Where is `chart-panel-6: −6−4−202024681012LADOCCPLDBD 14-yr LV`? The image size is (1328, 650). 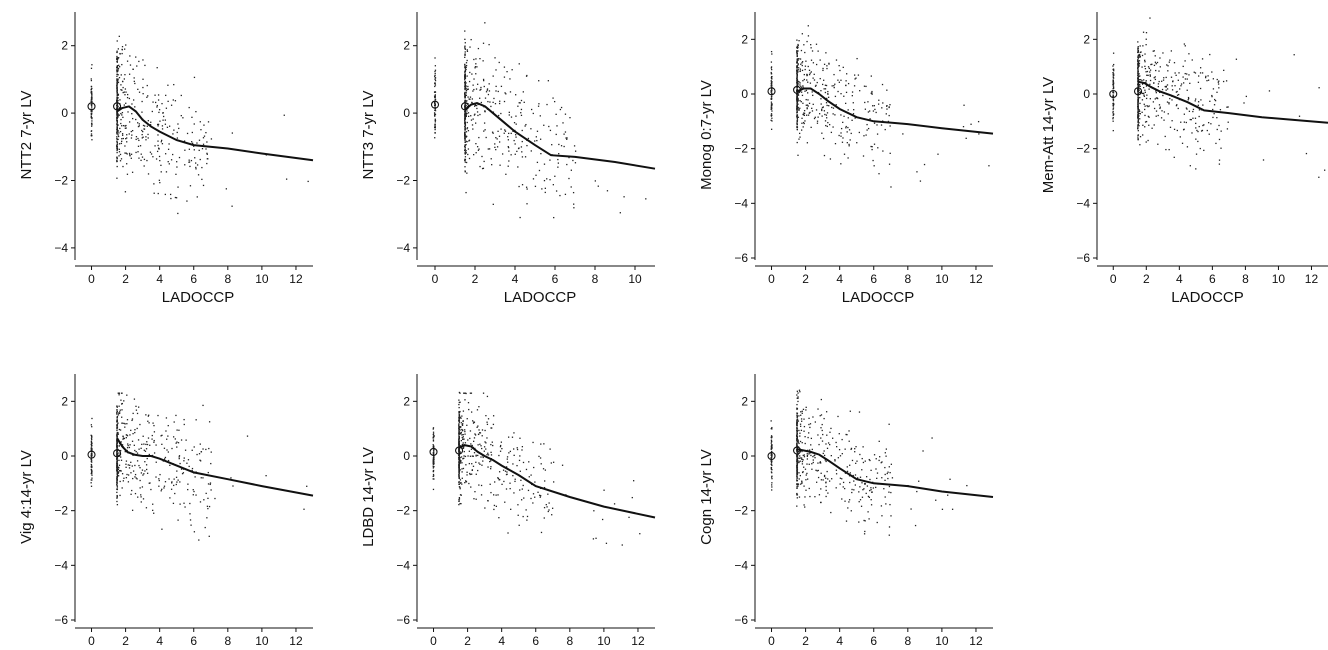 chart-panel-6: −6−4−202024681012LADOCCPLDBD 14-yr LV is located at coordinates (508, 511).